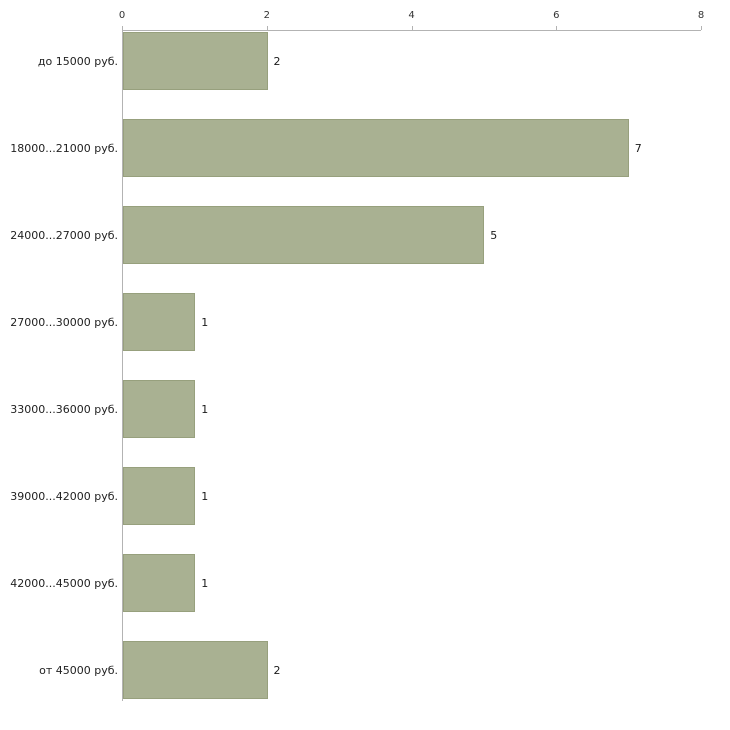  I want to click on x-axis: 0 2 4 6 8, so click(411, 15).